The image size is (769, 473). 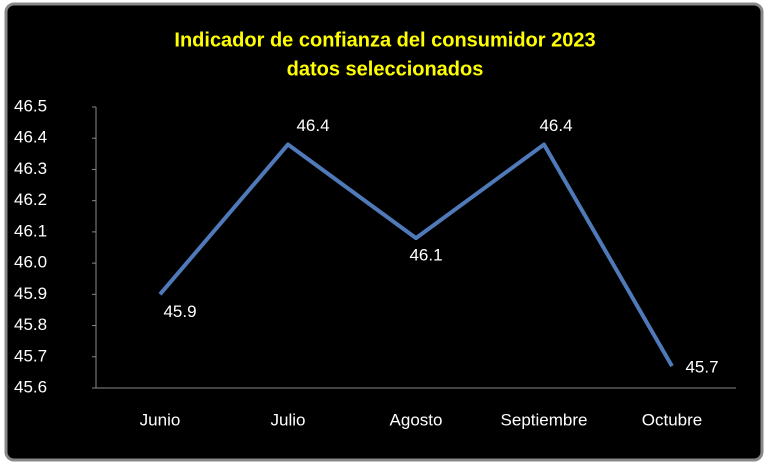 I want to click on x-tick-label: Junio, so click(x=160, y=419).